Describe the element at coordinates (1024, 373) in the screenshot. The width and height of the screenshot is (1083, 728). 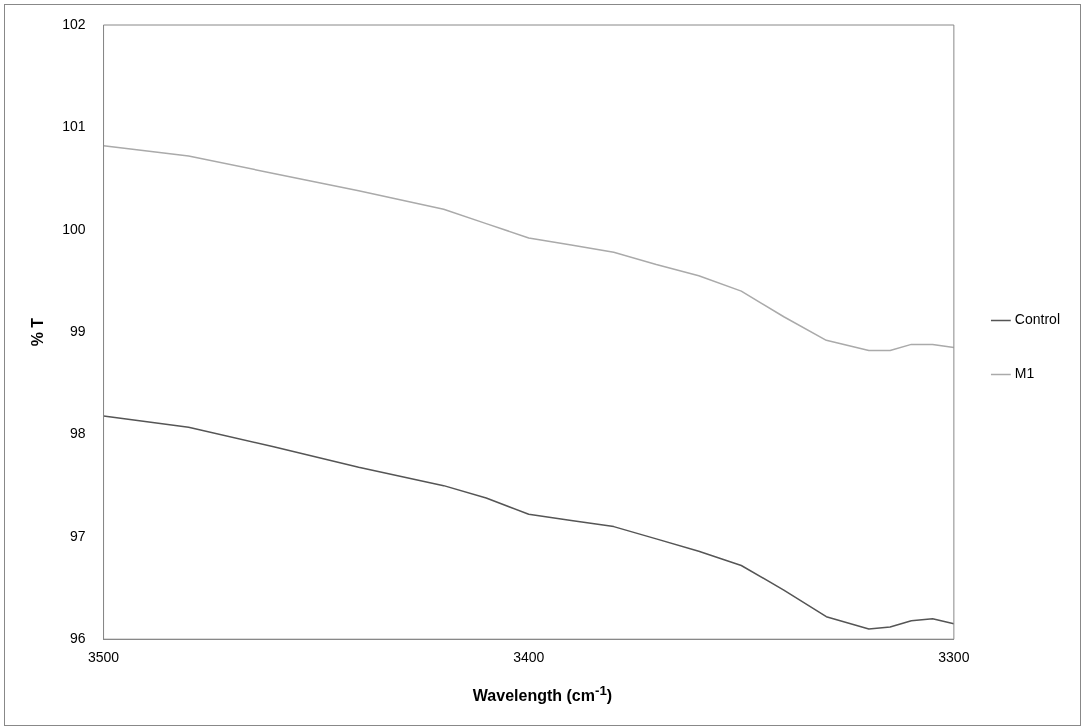
I see `legend-label: M1` at that location.